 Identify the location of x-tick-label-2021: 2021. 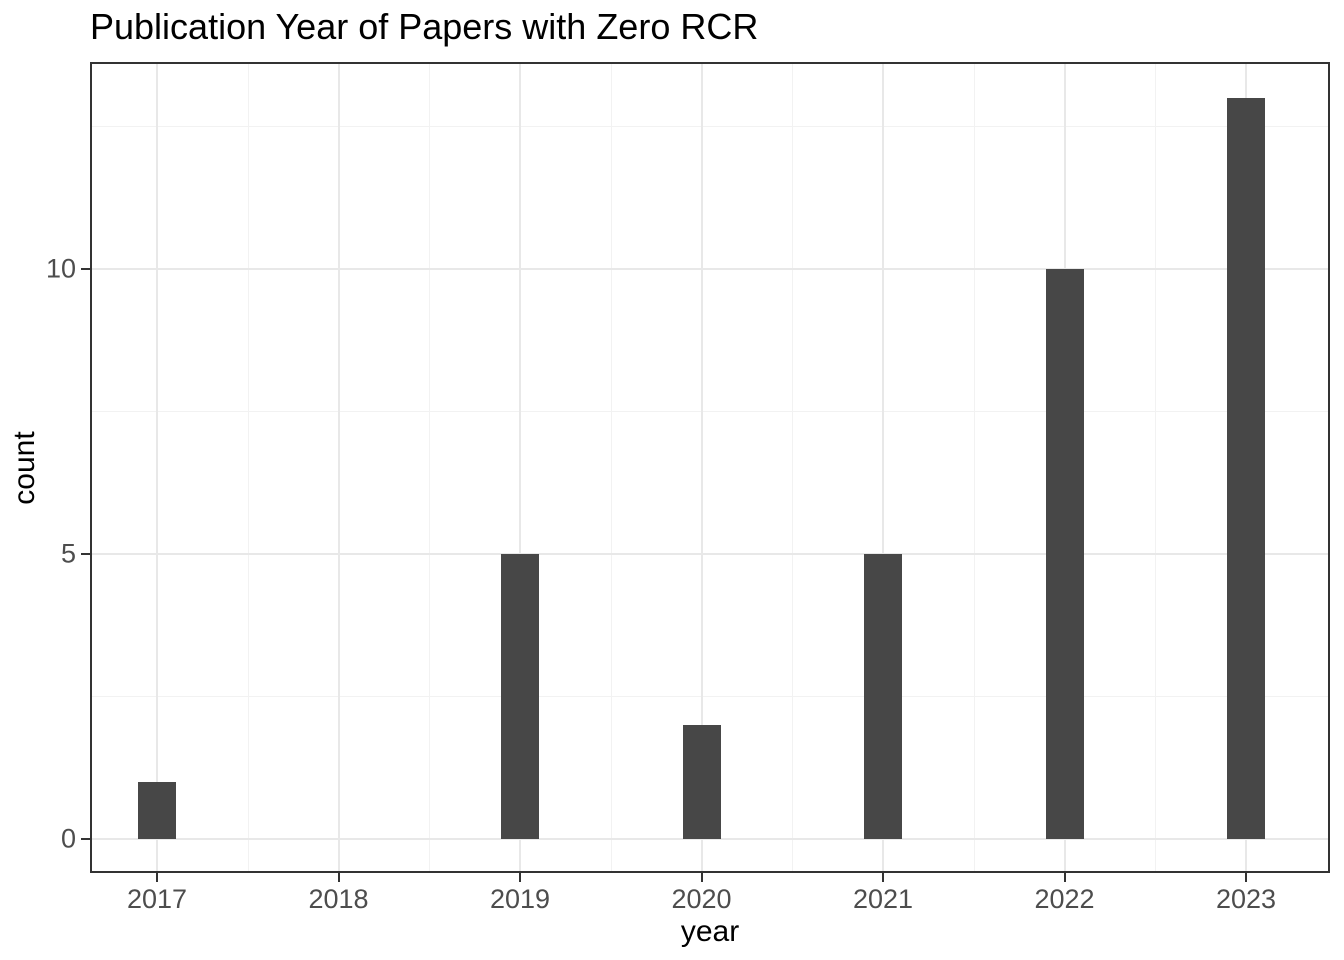
(883, 899).